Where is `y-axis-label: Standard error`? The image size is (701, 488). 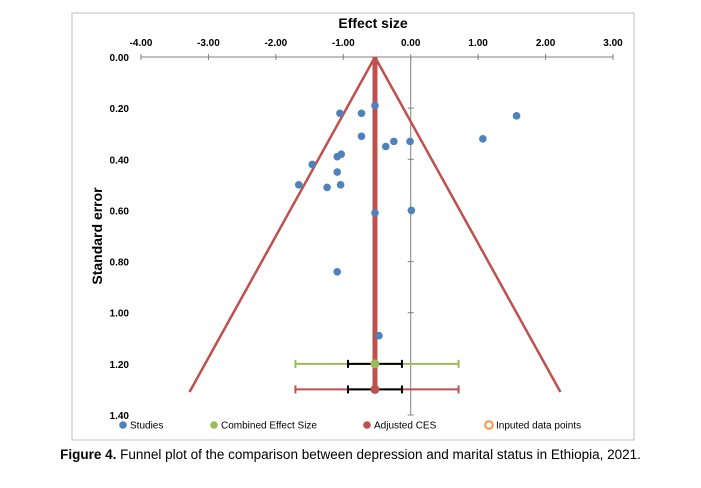
y-axis-label: Standard error is located at coordinates (97, 236).